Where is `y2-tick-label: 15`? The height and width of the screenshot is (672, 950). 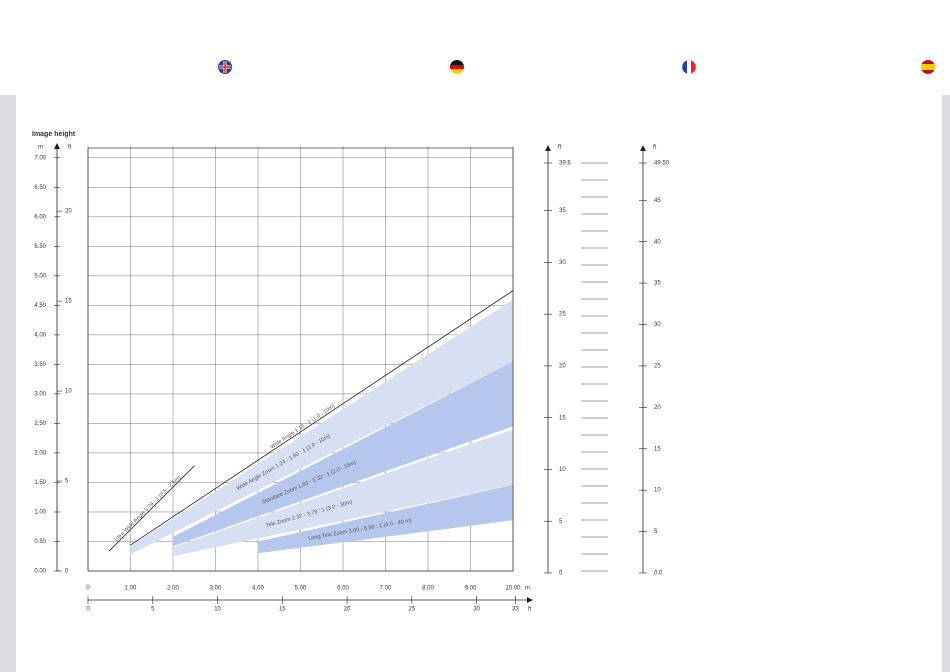
y2-tick-label: 15 is located at coordinates (68, 302).